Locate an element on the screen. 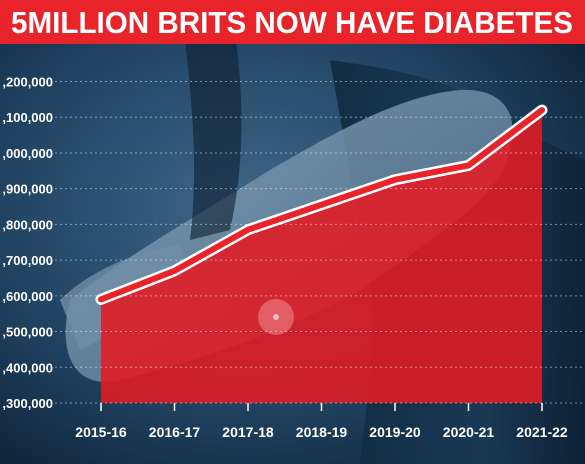 This screenshot has width=585, height=464. y-tick-label: ,700,000 is located at coordinates (27, 260).